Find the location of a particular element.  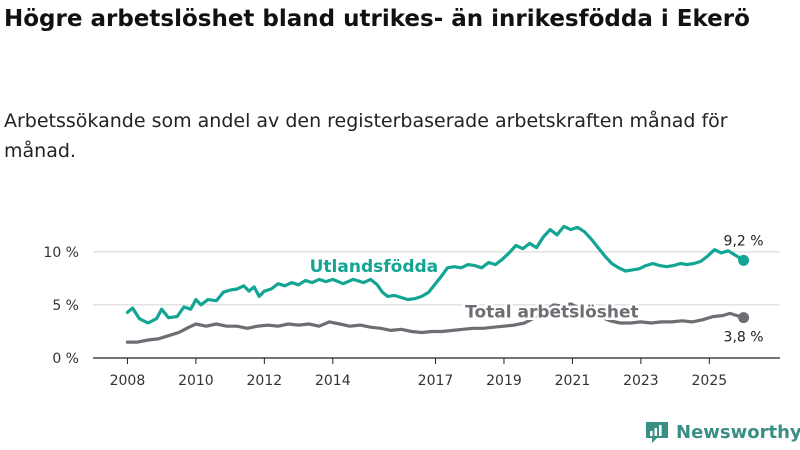

series-line-total is located at coordinates (435, 323).